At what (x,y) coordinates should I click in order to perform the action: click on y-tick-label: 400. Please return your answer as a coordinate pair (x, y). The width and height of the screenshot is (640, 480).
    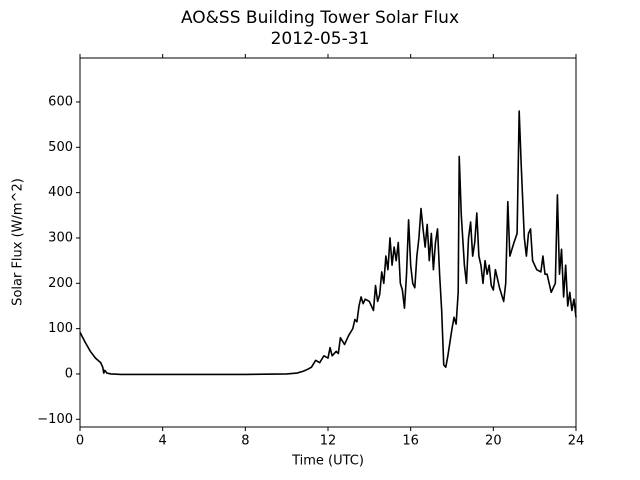
    Looking at the image, I should click on (60, 192).